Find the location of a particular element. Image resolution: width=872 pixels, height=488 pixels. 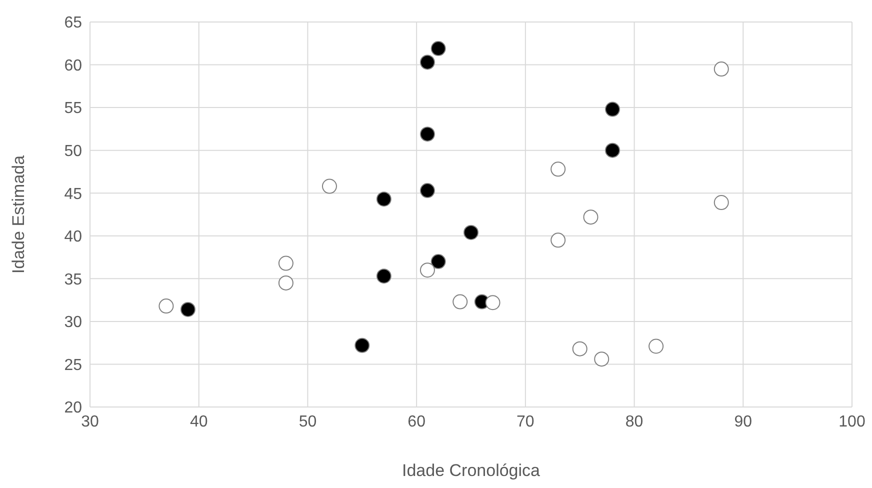

x-tick-label: 90 is located at coordinates (743, 421).